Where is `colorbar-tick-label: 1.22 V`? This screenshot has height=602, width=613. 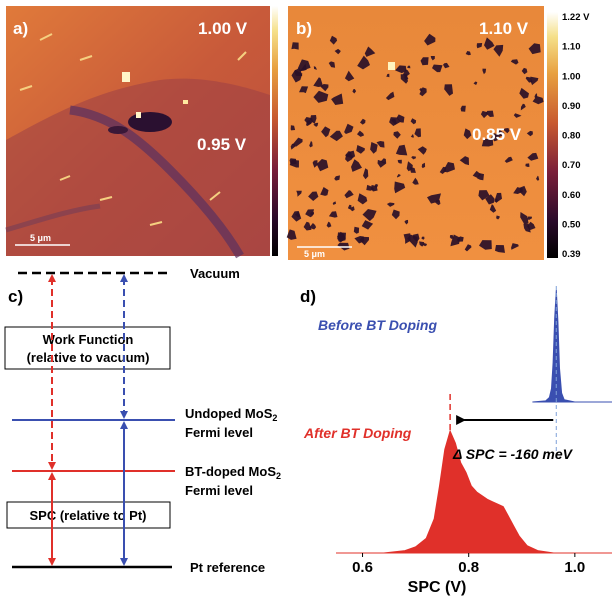
colorbar-tick-label: 1.22 V is located at coordinates (576, 17).